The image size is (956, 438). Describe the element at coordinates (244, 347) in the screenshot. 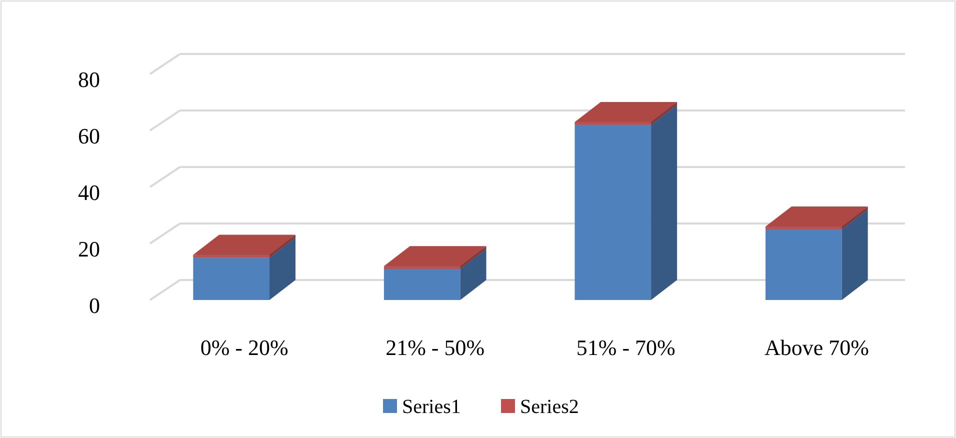

I see `x-tick-label: 0% - 20%` at that location.